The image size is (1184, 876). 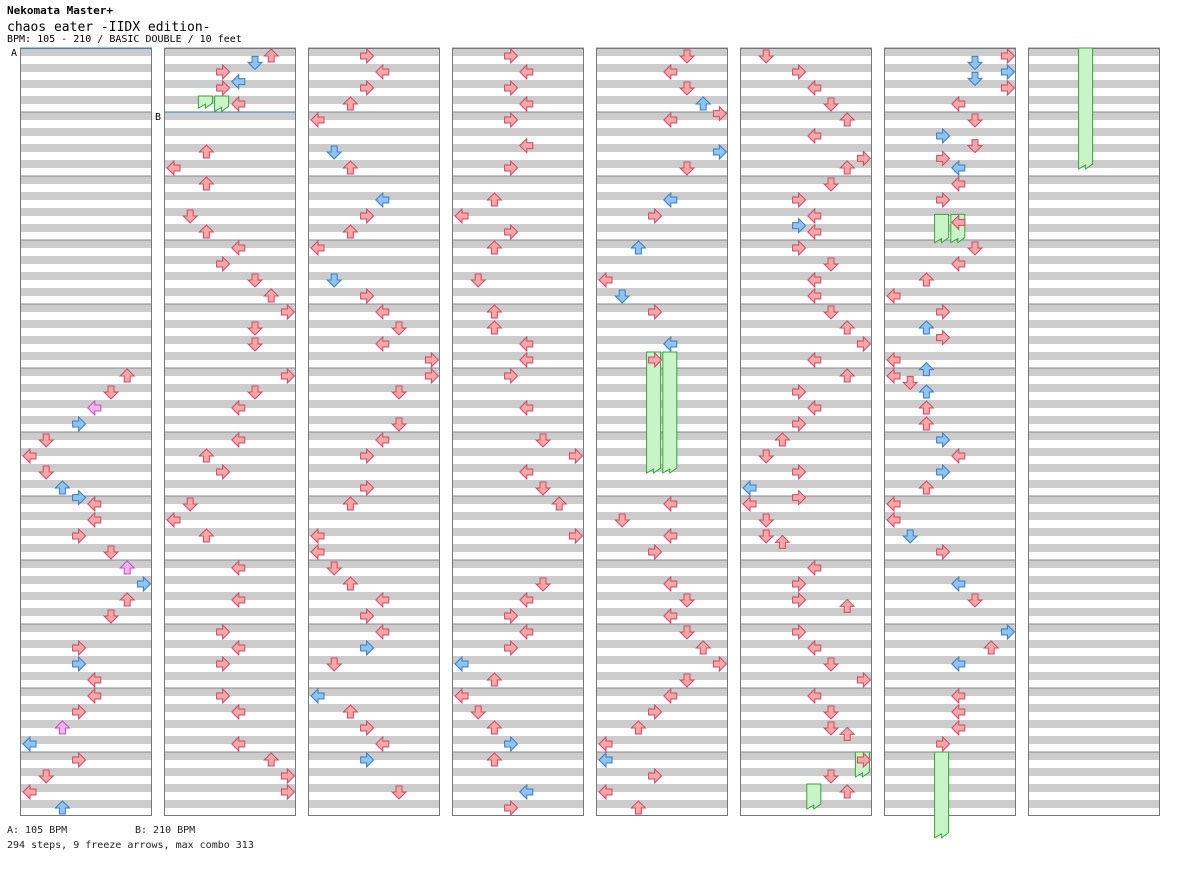 What do you see at coordinates (374, 432) in the screenshot?
I see `column-frame` at bounding box center [374, 432].